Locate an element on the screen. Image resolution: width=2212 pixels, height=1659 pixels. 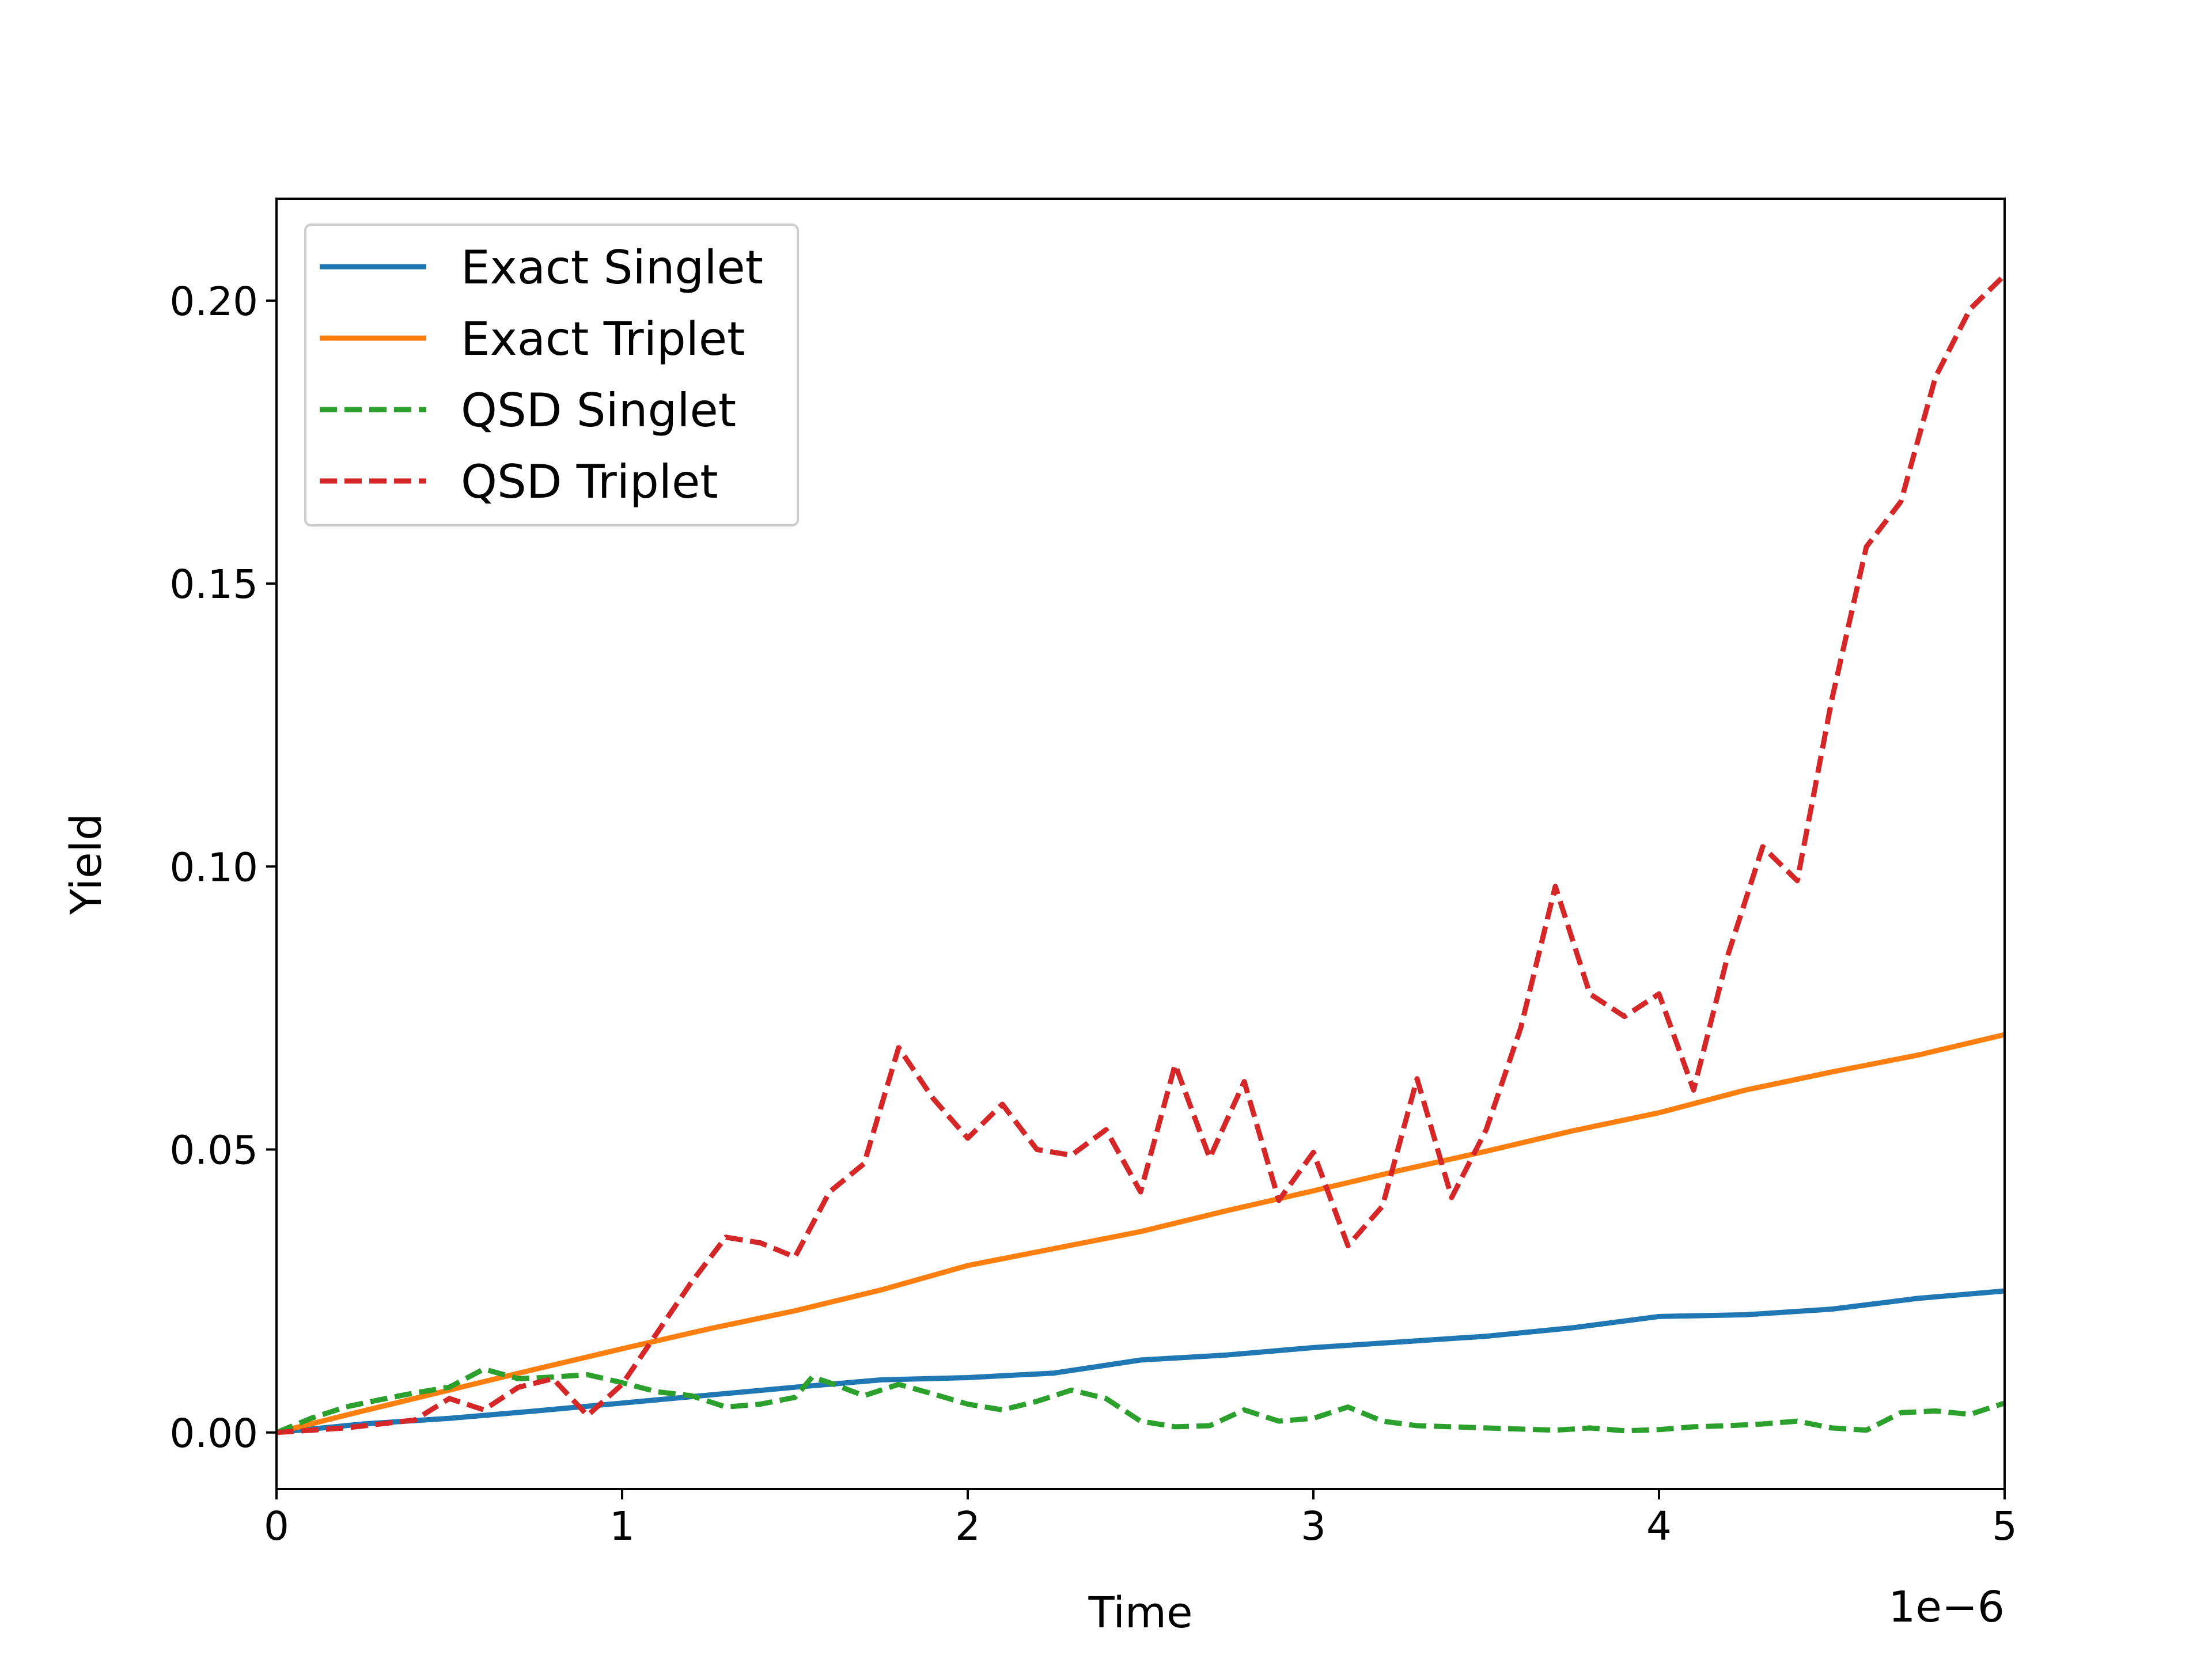
x-offset-label: 1e−6 is located at coordinates (1946, 1607).